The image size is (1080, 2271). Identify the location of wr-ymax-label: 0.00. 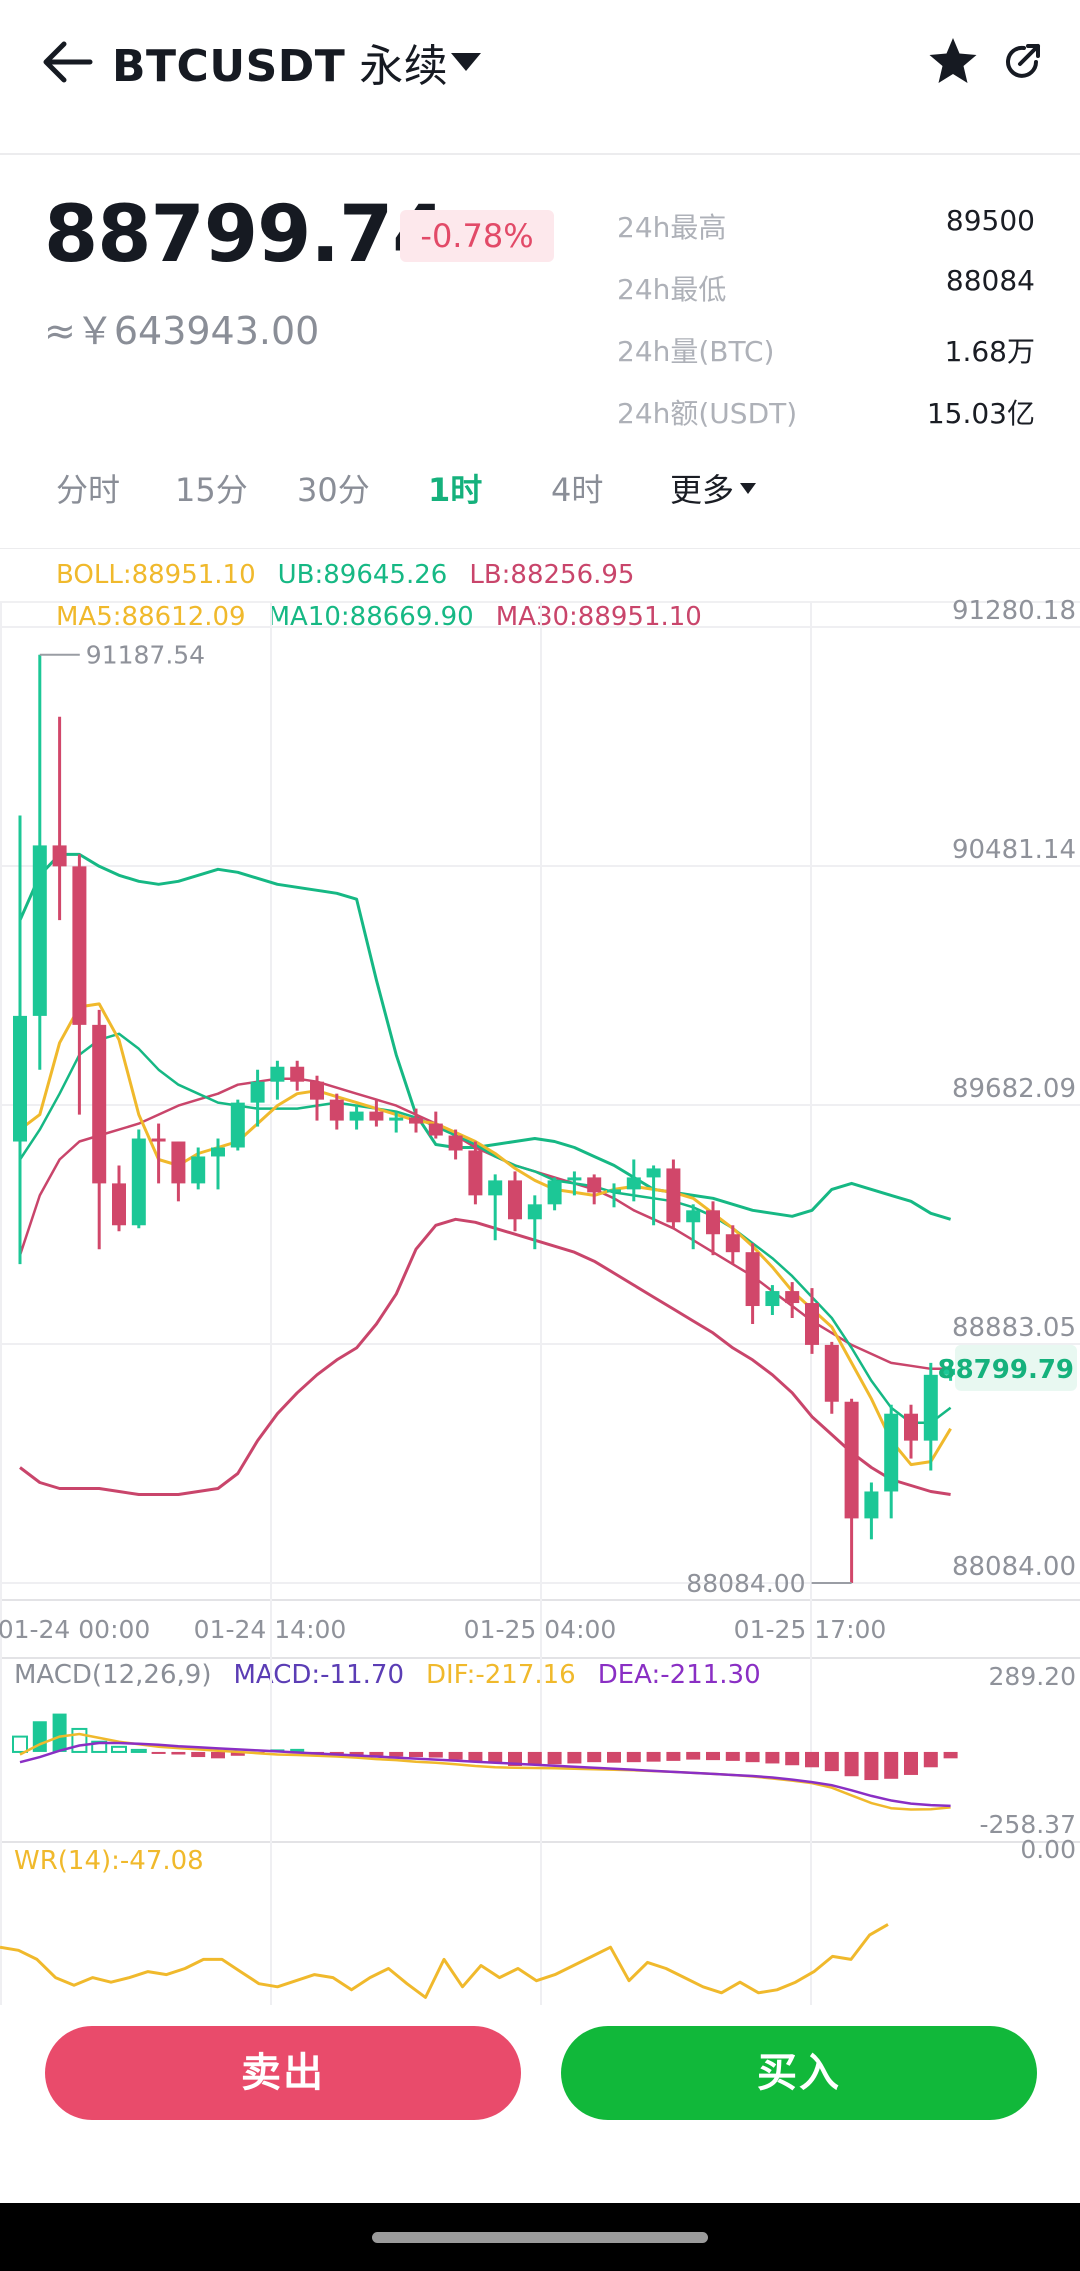
(1048, 1849).